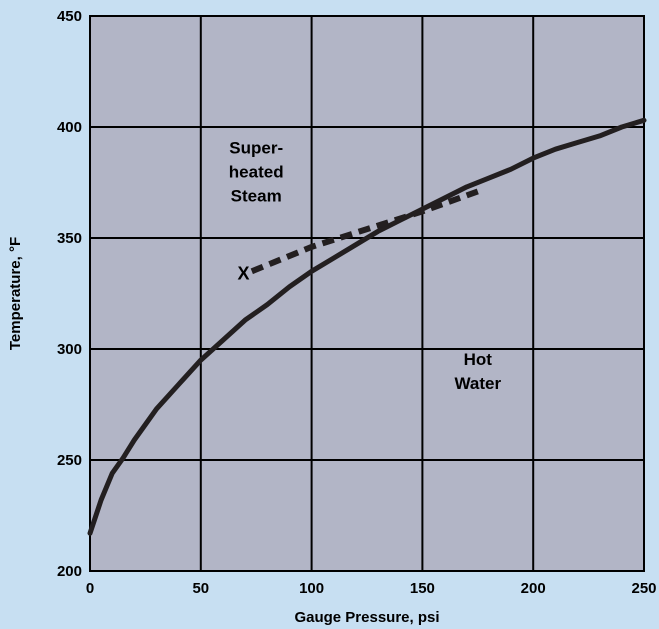 The width and height of the screenshot is (659, 629). Describe the element at coordinates (244, 274) in the screenshot. I see `x-marker-label: X` at that location.